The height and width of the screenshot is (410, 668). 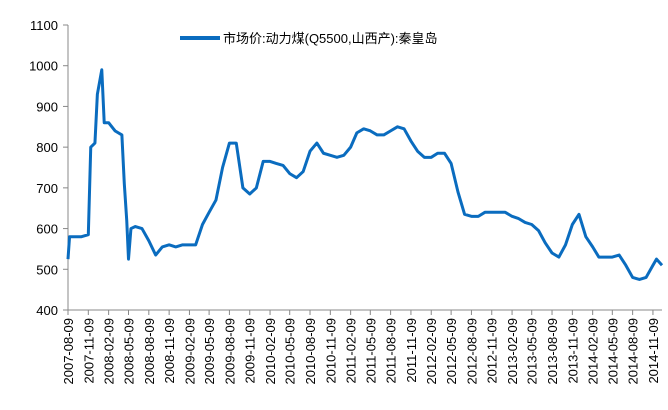 What do you see at coordinates (47, 310) in the screenshot?
I see `y-tick-label: 400` at bounding box center [47, 310].